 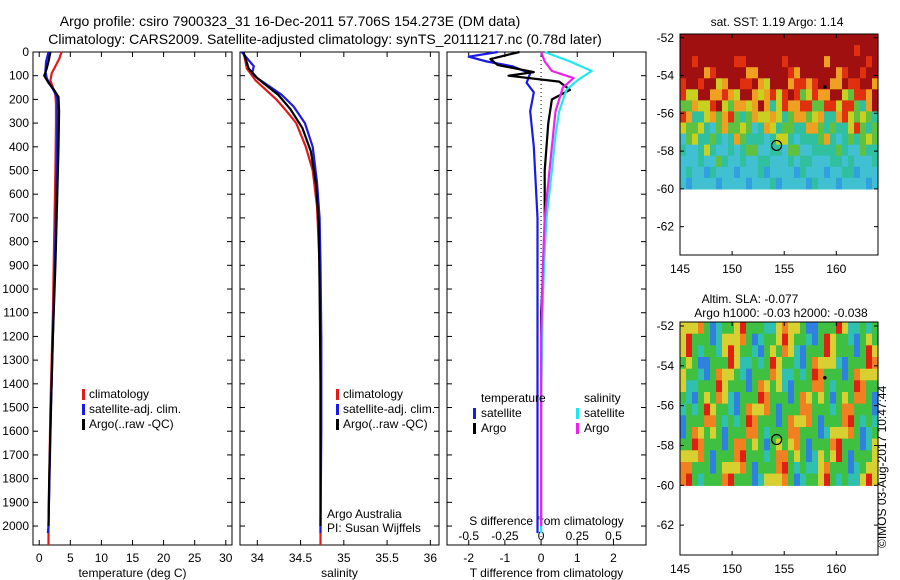 What do you see at coordinates (70, 558) in the screenshot?
I see `temperature-xtick-label: 5` at bounding box center [70, 558].